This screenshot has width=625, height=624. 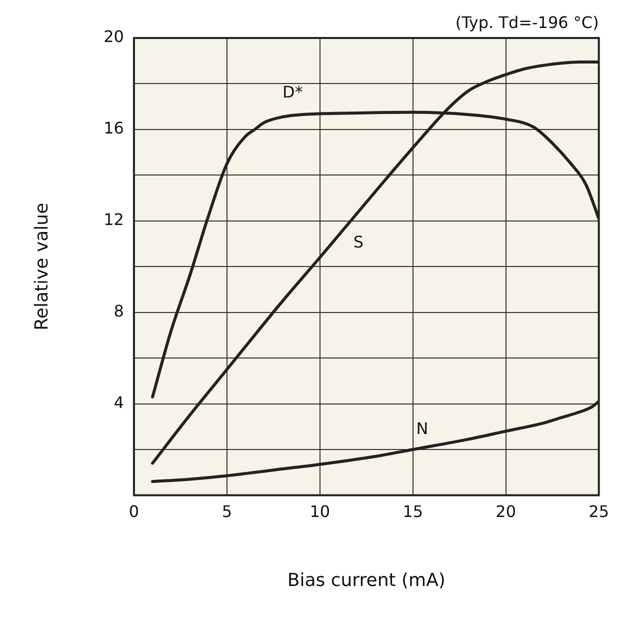 What do you see at coordinates (119, 402) in the screenshot?
I see `y-tick-label: 4` at bounding box center [119, 402].